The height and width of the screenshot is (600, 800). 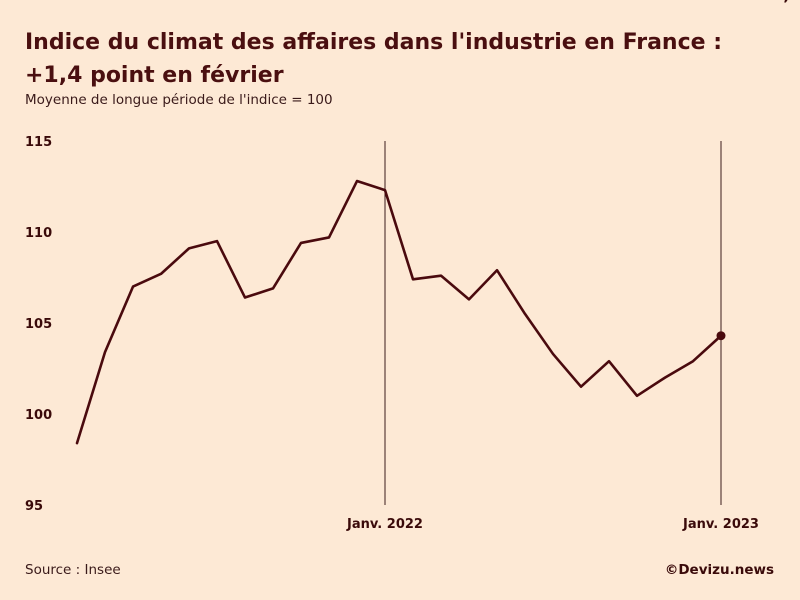 What do you see at coordinates (38, 324) in the screenshot?
I see `y-tick-label: 105` at bounding box center [38, 324].